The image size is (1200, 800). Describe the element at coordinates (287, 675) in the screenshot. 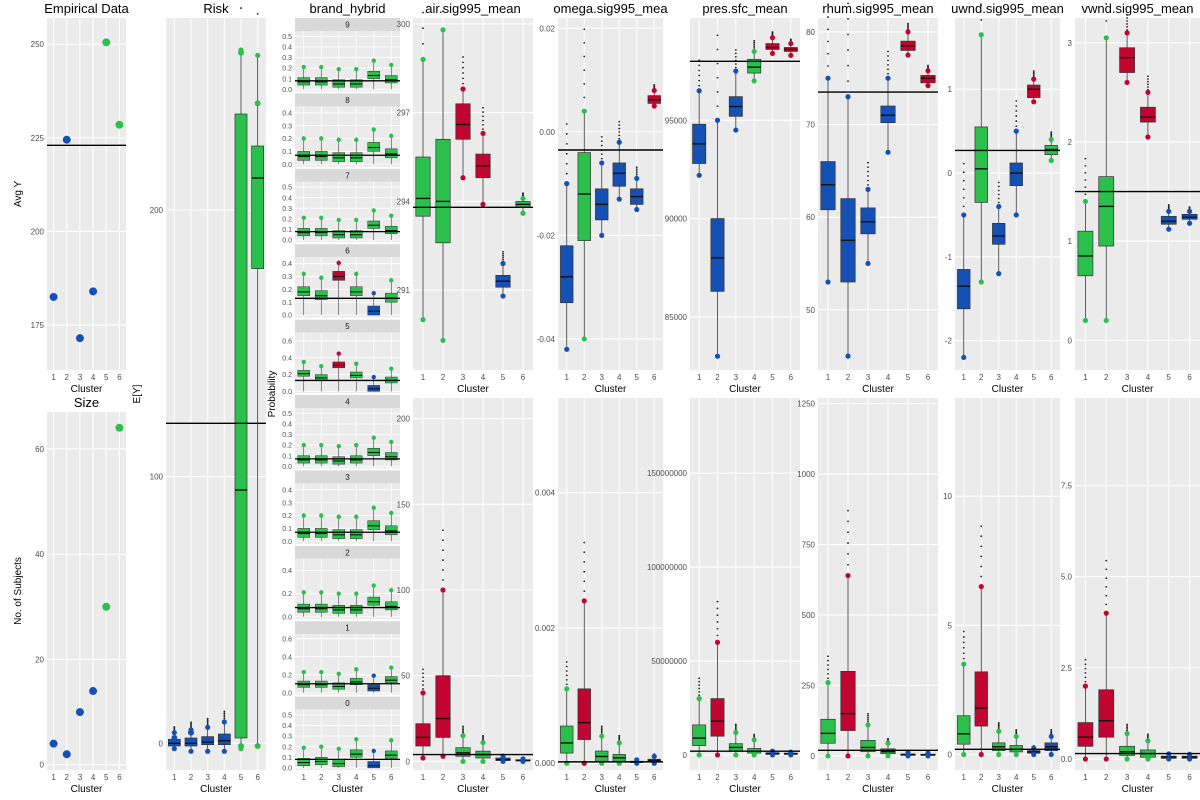

I see `y-tick-label: 0.2` at that location.